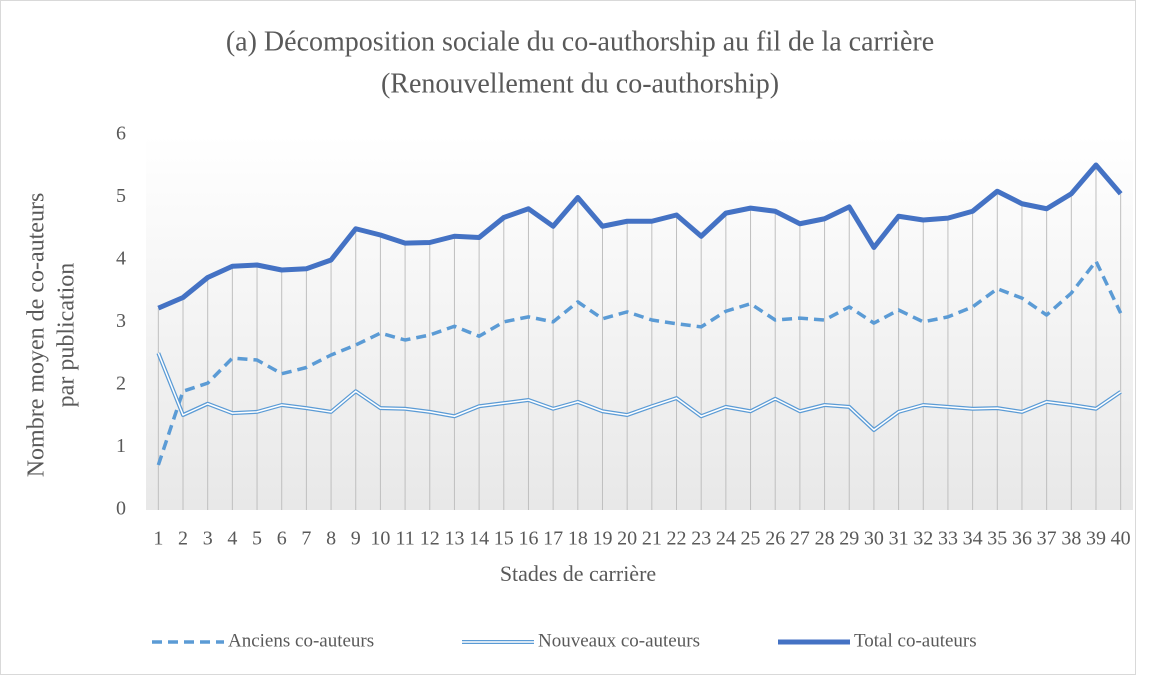 This screenshot has width=1154, height=680. What do you see at coordinates (301, 640) in the screenshot?
I see `legend-label: Anciens co-auteurs` at bounding box center [301, 640].